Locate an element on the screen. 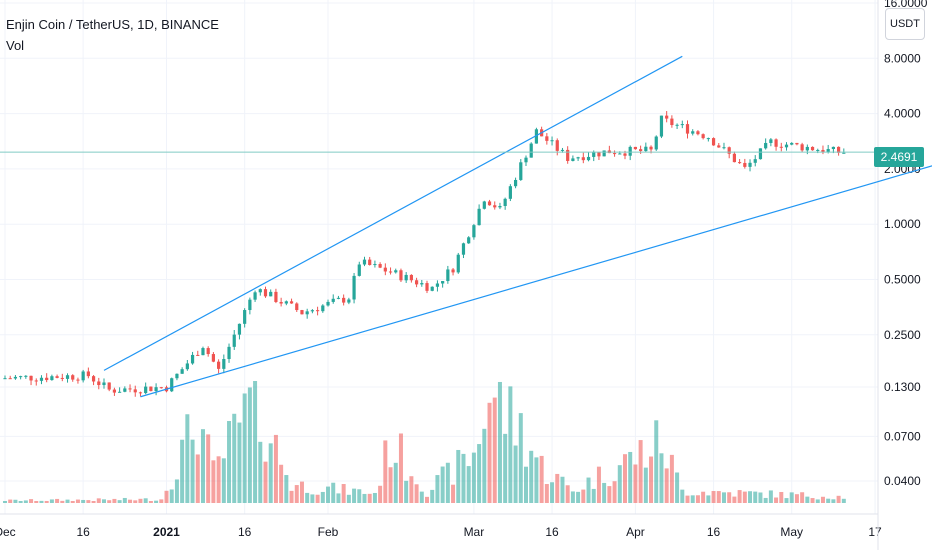 The height and width of the screenshot is (555, 932). y-tick-label: 8.0000 is located at coordinates (902, 58).